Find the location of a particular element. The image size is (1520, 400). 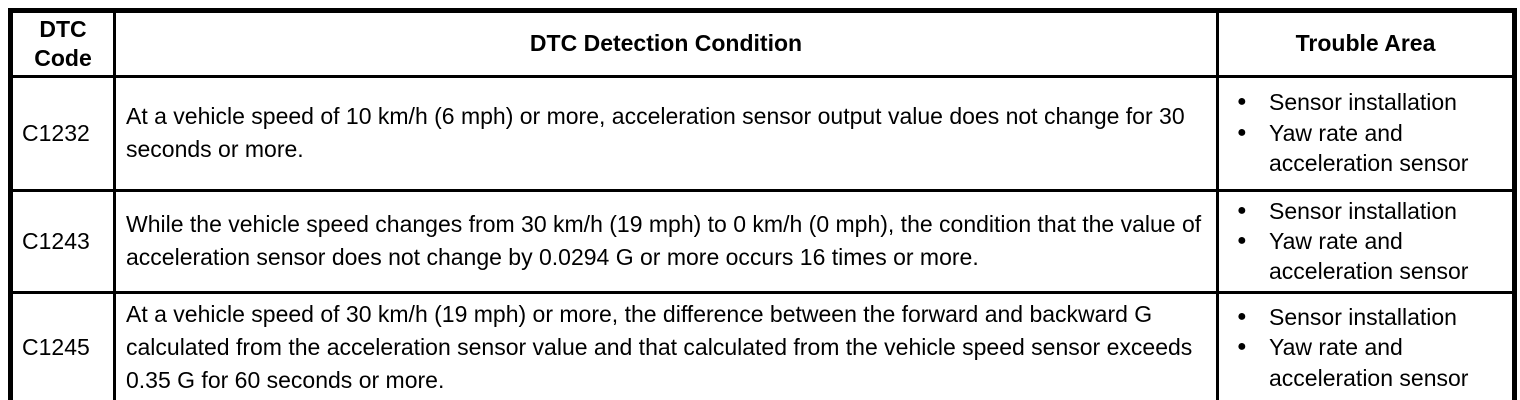

header-trouble-area: Trouble Area is located at coordinates (1366, 43).